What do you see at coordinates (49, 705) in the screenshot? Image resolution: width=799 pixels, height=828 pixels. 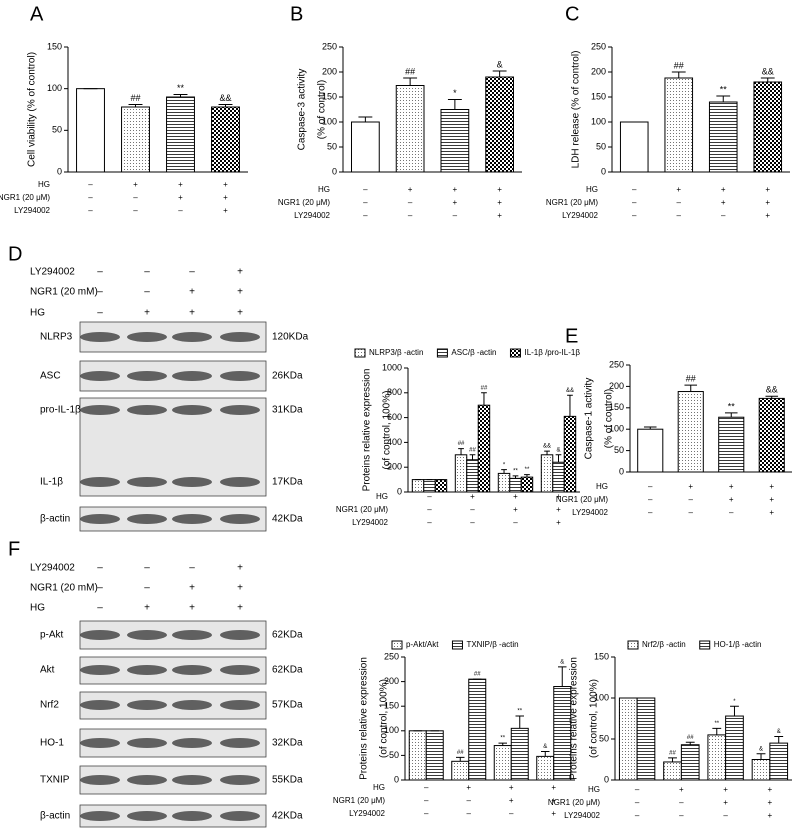 I see `band-label: Nrf2` at bounding box center [49, 705].